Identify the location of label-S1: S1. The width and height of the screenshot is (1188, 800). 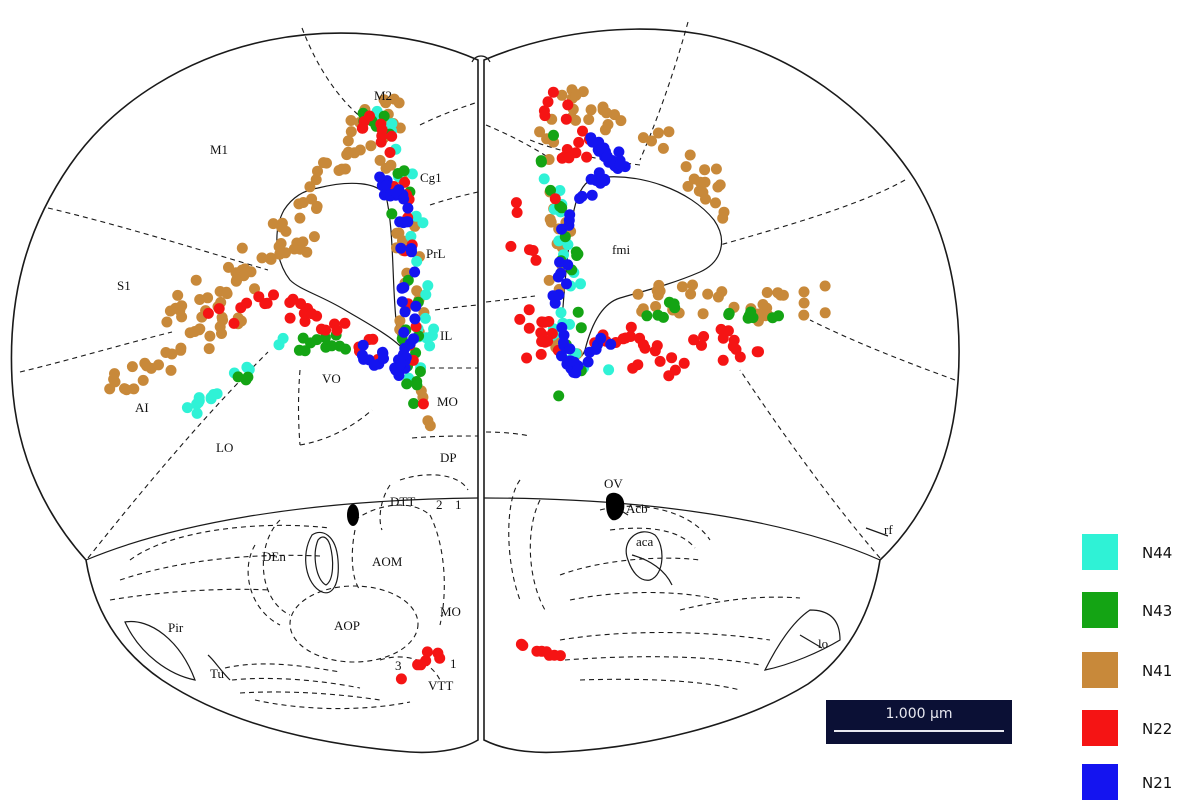
(124, 285).